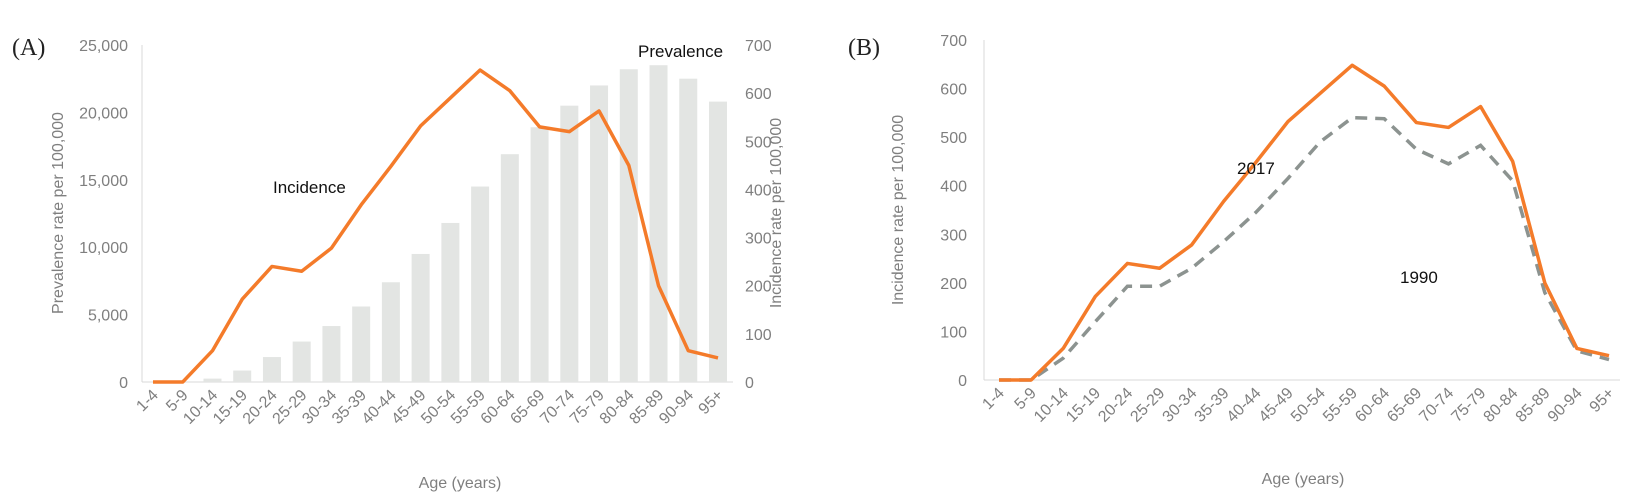 Image resolution: width=1625 pixels, height=501 pixels. I want to click on chart-a-ytick-right: 700, so click(758, 46).